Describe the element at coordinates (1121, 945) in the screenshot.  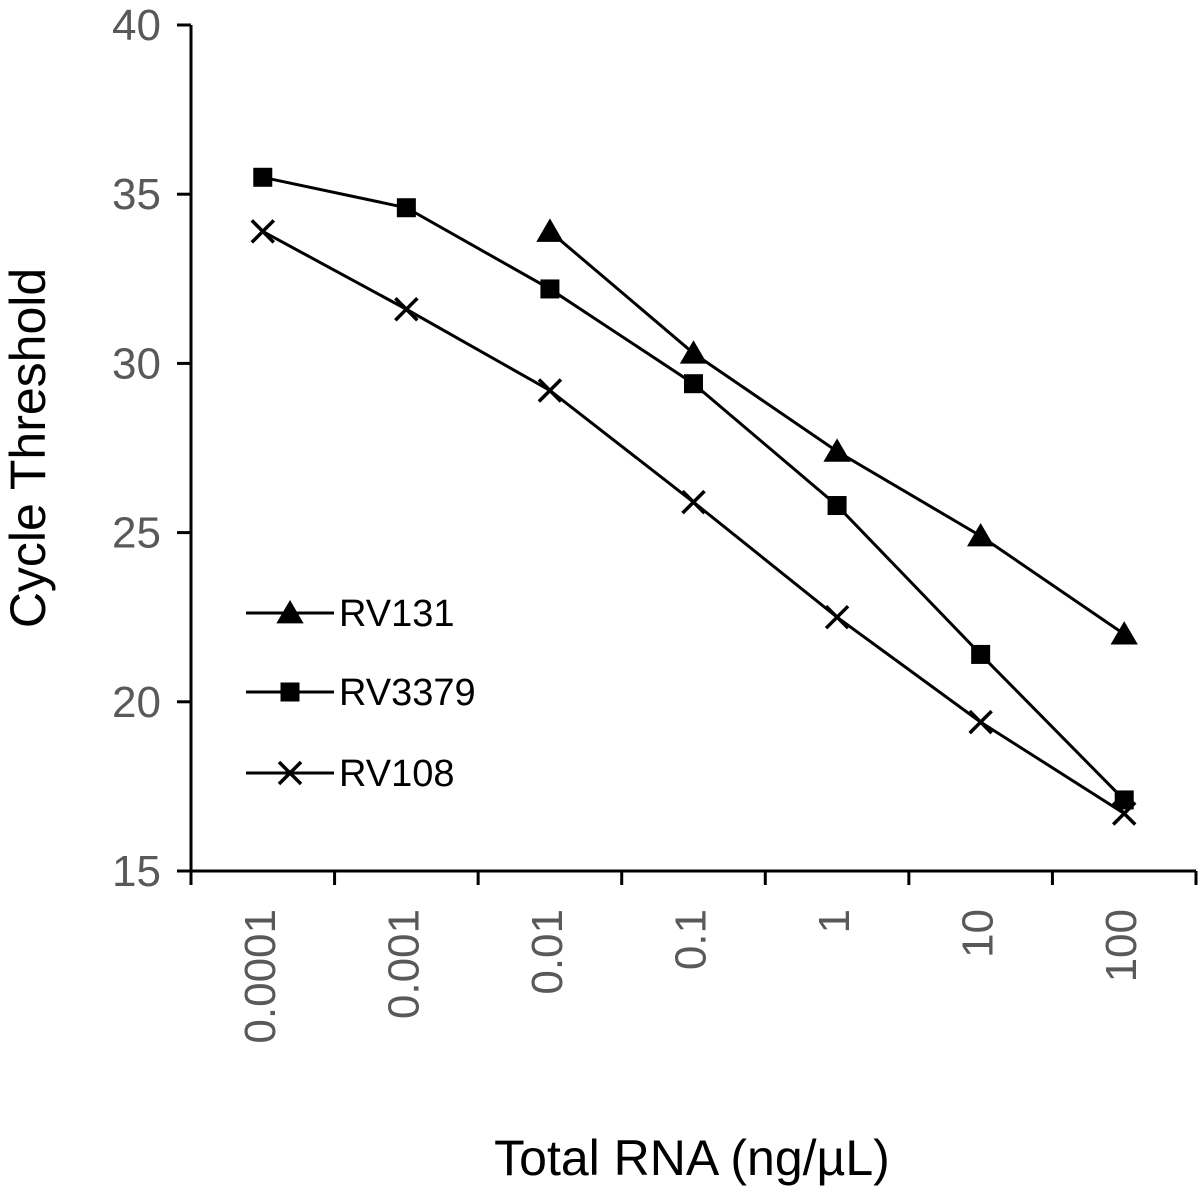
I see `x-tick-label: 100` at that location.